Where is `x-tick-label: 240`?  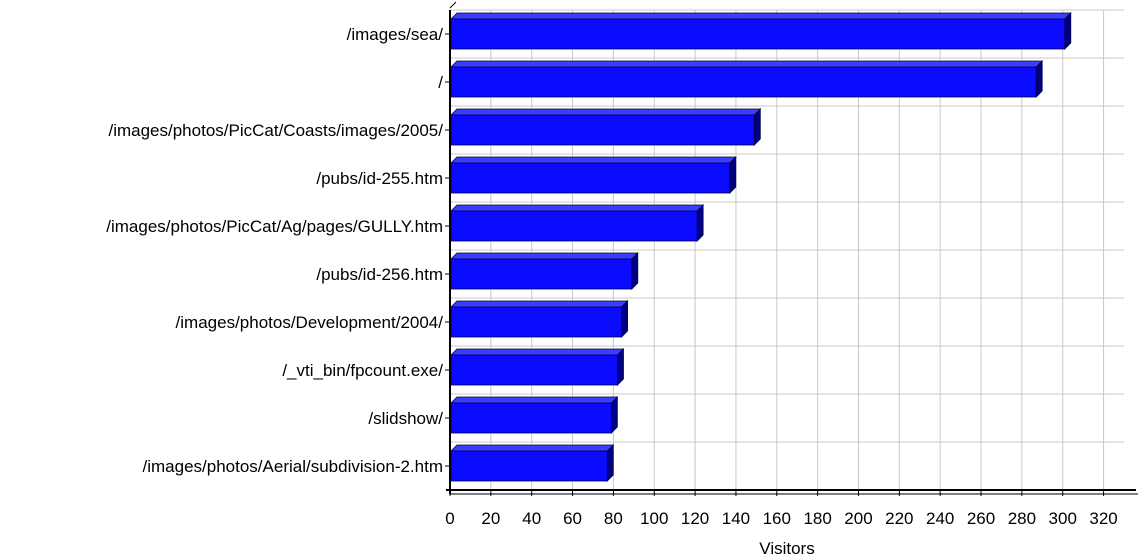
x-tick-label: 240 is located at coordinates (940, 518).